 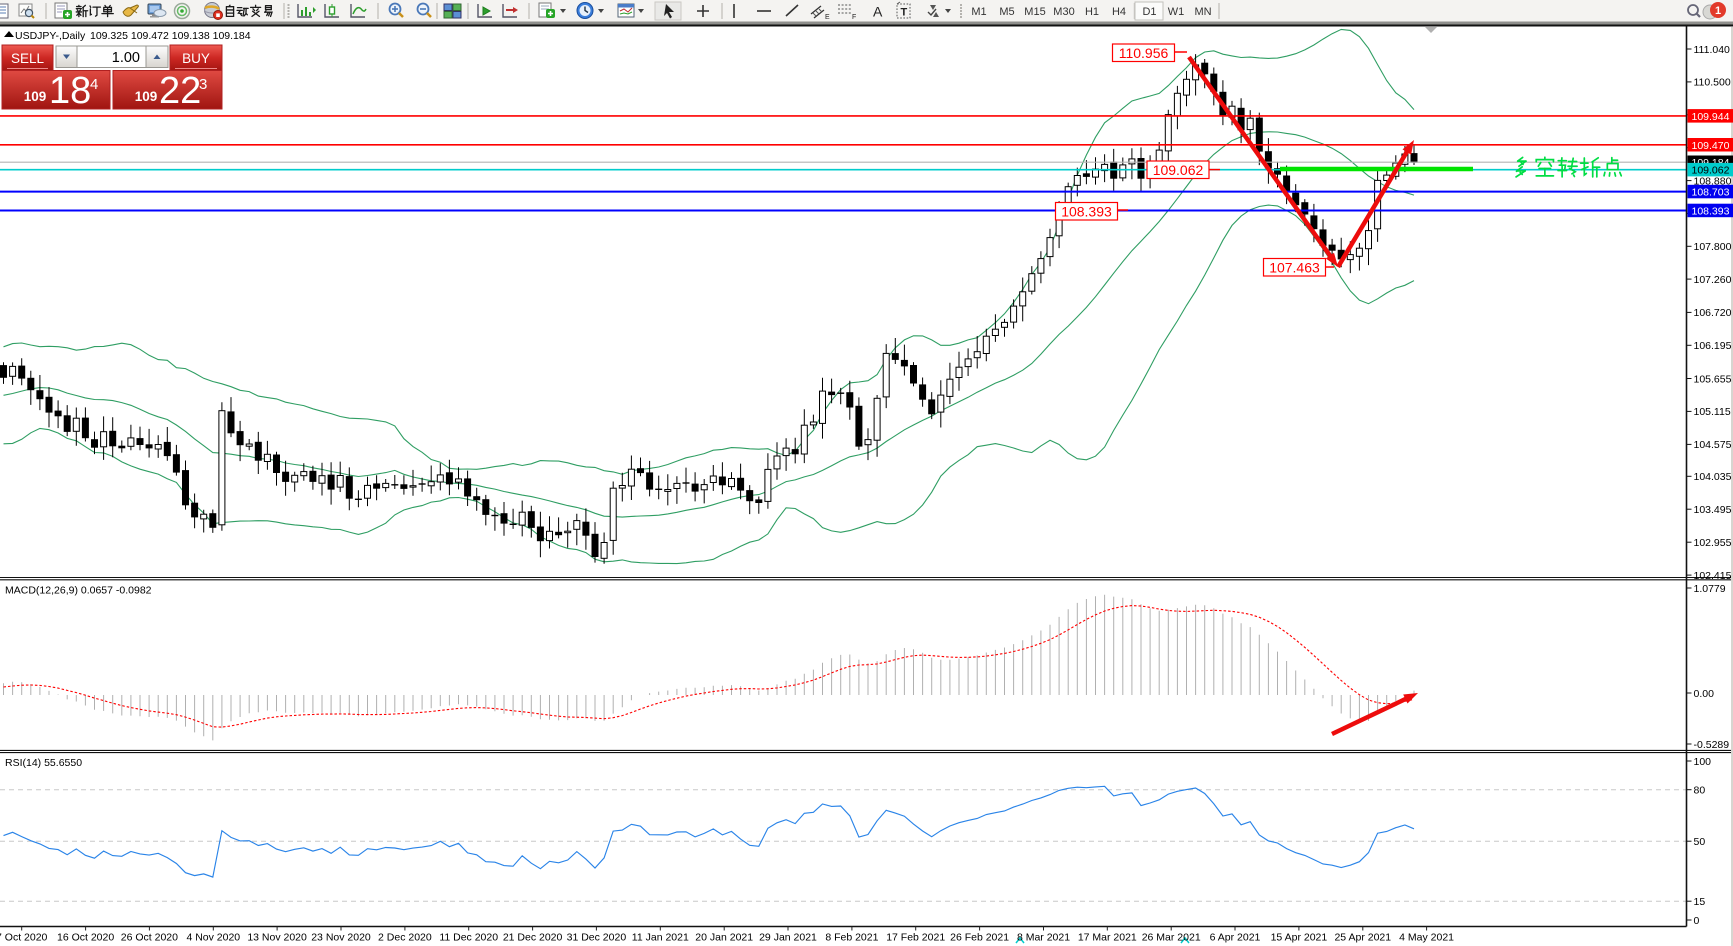 What do you see at coordinates (1107, 938) in the screenshot?
I see `svg-text: 17 Mar 2021` at bounding box center [1107, 938].